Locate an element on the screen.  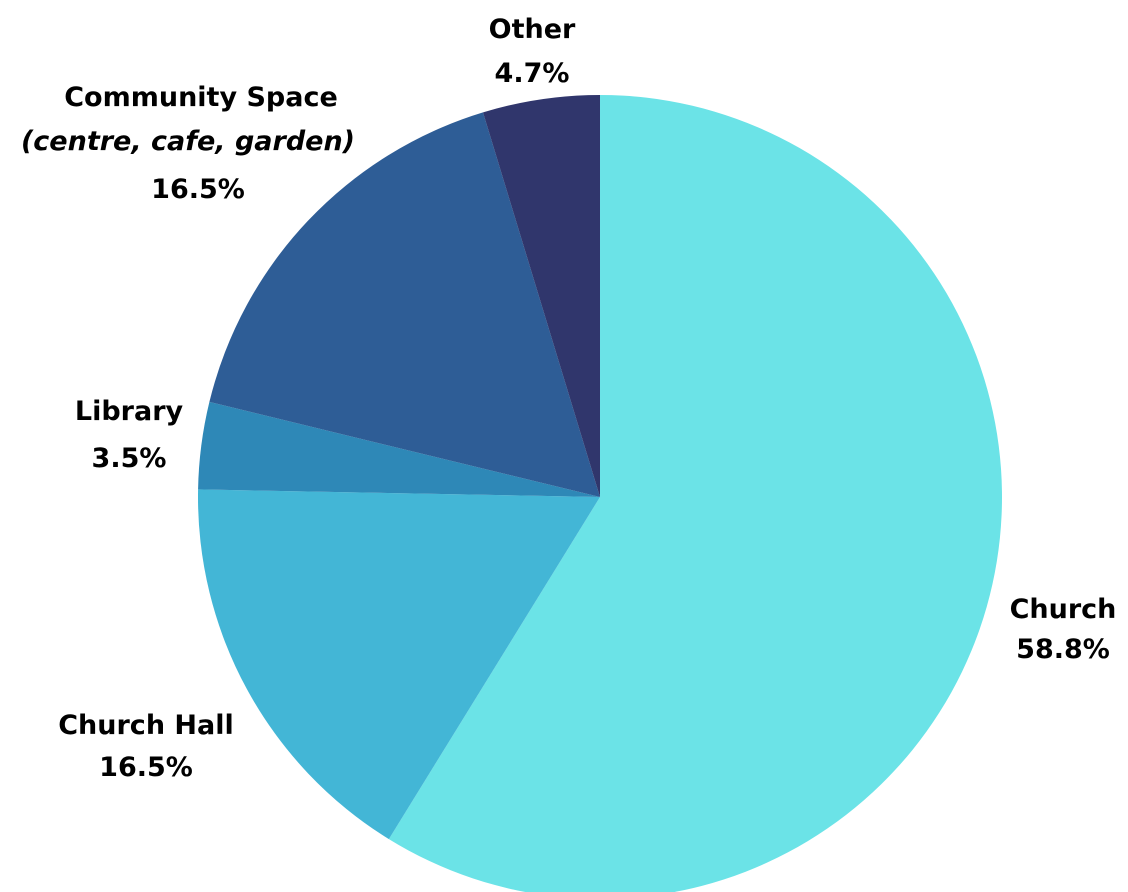
slice-value-library: 3.5% is located at coordinates (129, 458).